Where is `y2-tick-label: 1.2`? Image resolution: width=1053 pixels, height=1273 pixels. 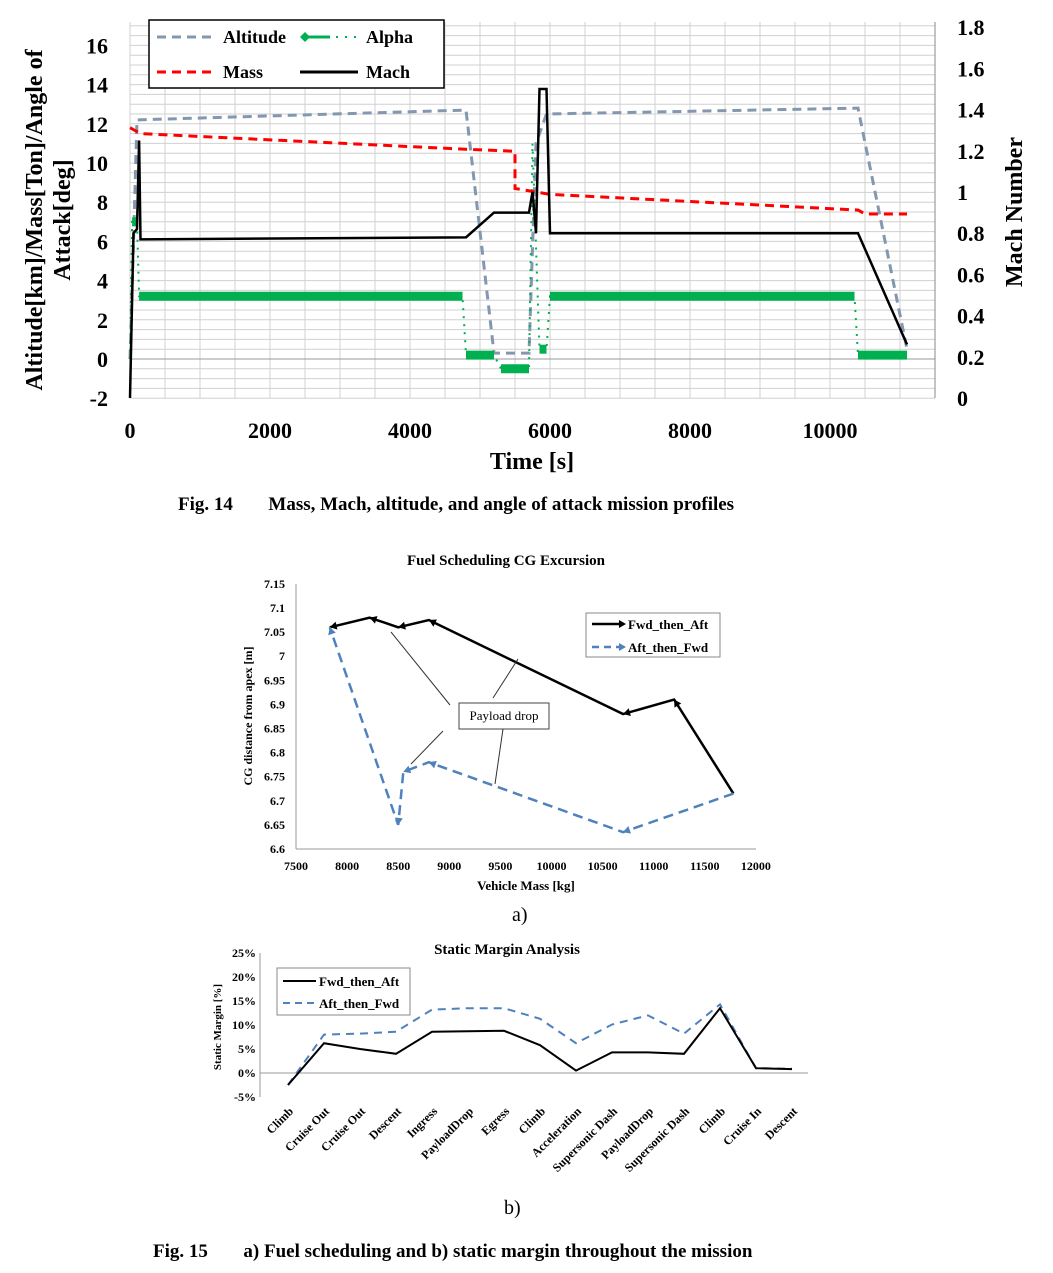 y2-tick-label: 1.2 is located at coordinates (971, 151).